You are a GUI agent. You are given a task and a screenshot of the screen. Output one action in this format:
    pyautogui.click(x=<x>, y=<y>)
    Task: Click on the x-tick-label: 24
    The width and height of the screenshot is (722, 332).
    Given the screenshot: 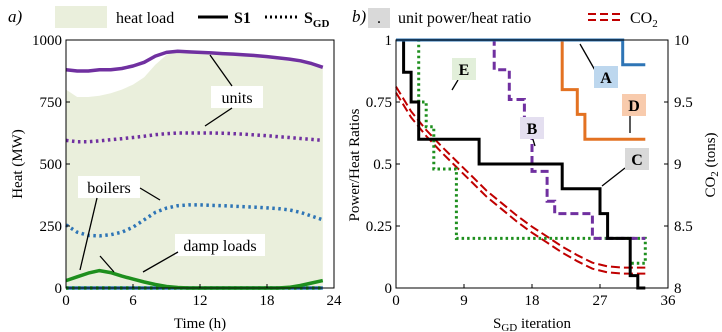 What is the action you would take?
    pyautogui.click(x=335, y=301)
    